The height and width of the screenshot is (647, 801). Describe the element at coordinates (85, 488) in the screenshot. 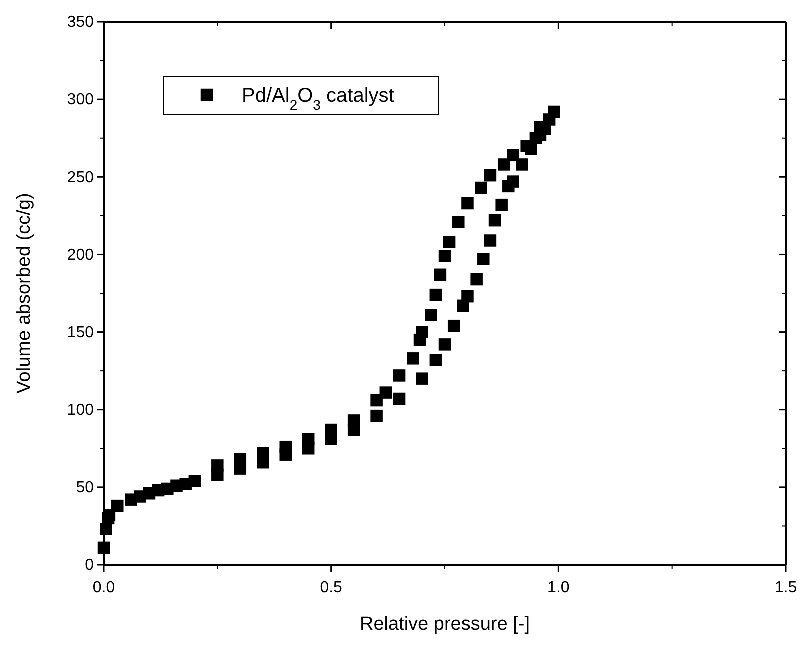

I see `y-tick-label: 50` at that location.